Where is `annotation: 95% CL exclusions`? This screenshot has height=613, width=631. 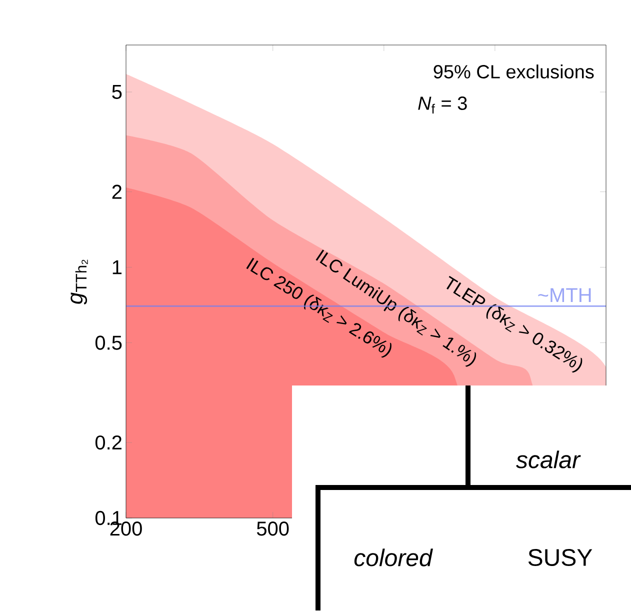 annotation: 95% CL exclusions is located at coordinates (514, 71).